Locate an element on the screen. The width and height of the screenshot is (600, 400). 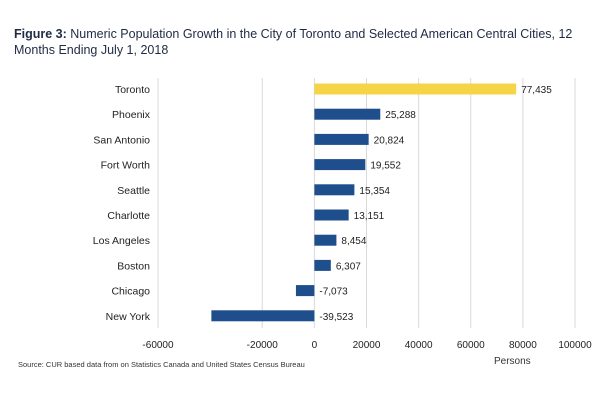
category-label: Seattle is located at coordinates (133, 191).